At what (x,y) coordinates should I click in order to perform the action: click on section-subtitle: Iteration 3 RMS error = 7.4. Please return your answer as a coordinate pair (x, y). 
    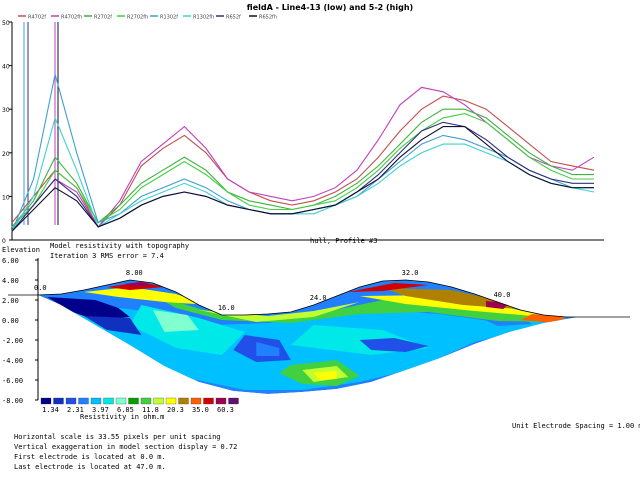
    Looking at the image, I should click on (107, 256).